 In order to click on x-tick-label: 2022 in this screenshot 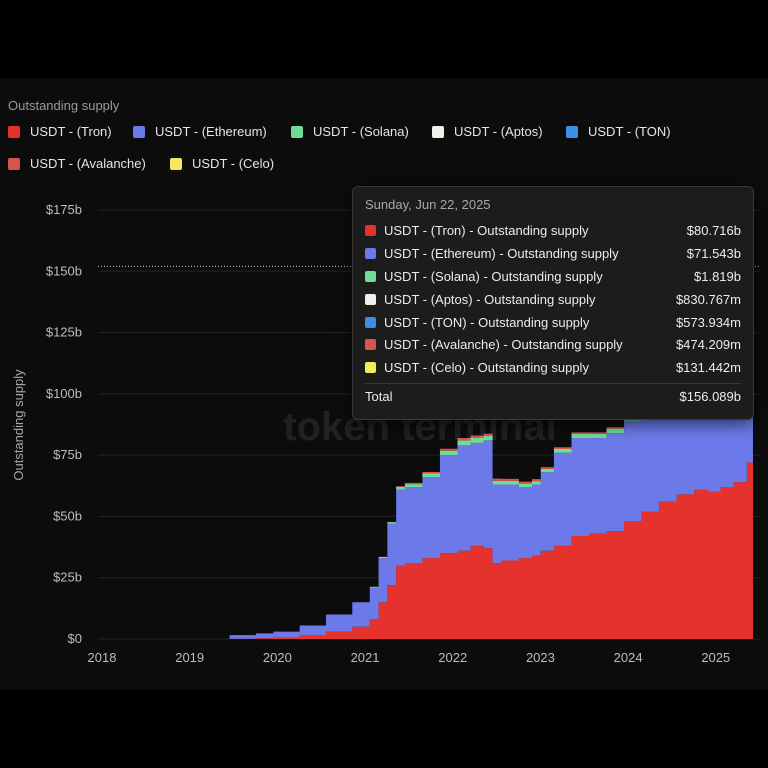, I will do `click(452, 657)`.